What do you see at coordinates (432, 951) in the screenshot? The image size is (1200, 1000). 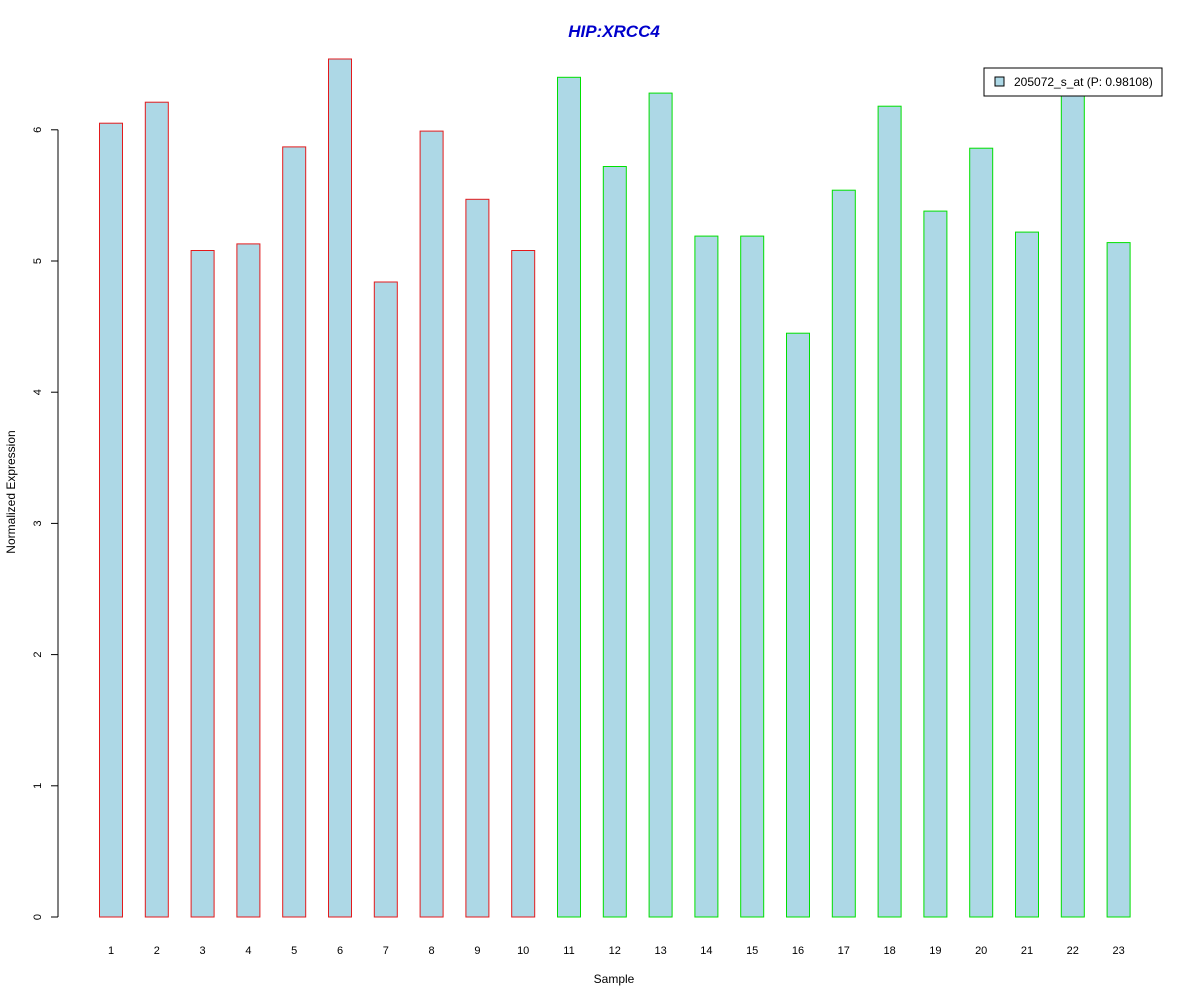 I see `x-tick-label: 8` at bounding box center [432, 951].